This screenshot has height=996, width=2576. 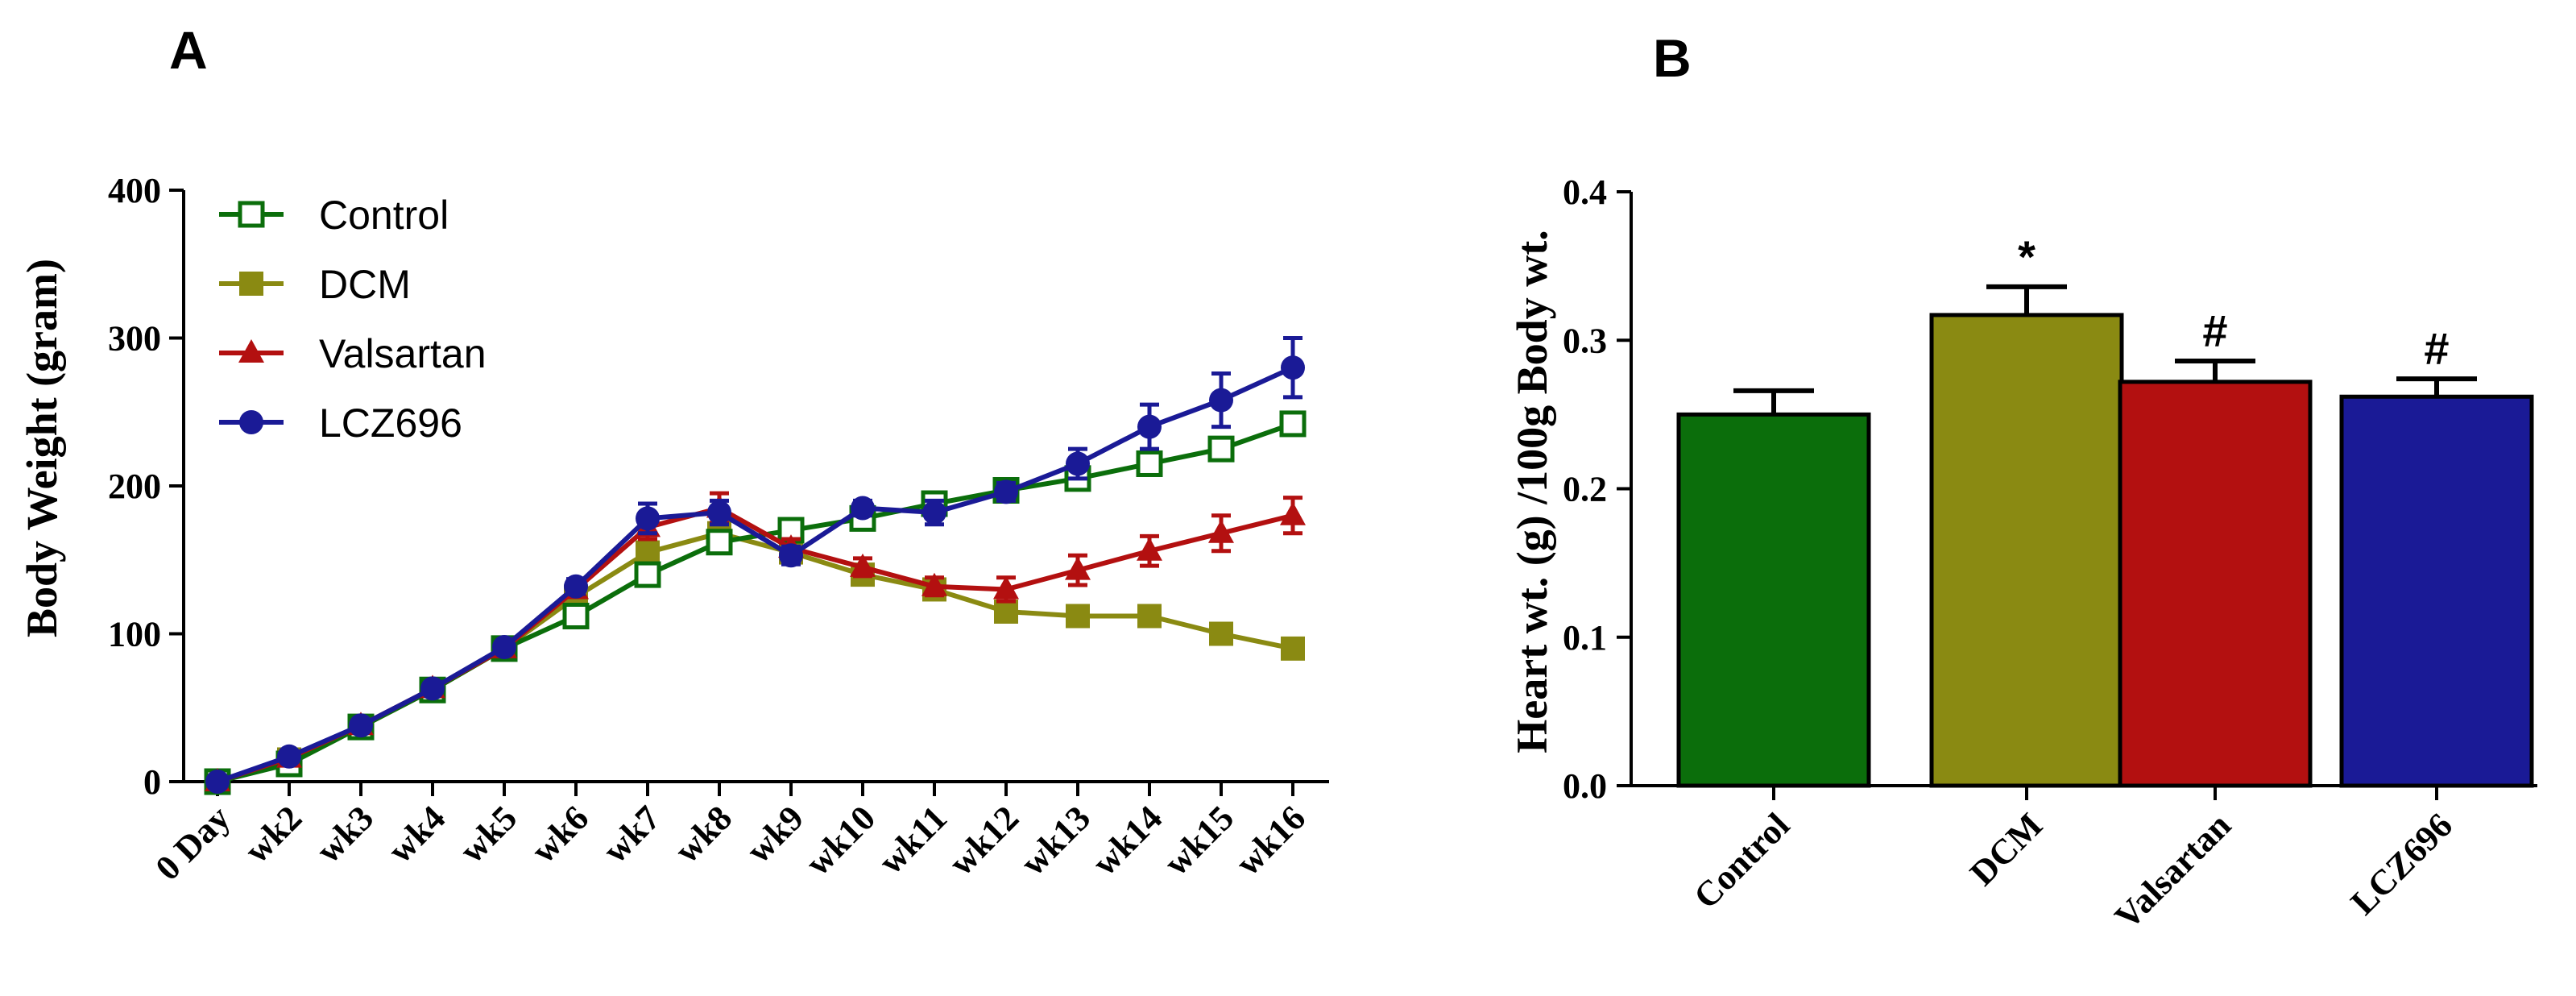 I want to click on panel-b-category-label: Valsartan, so click(x=2172, y=871).